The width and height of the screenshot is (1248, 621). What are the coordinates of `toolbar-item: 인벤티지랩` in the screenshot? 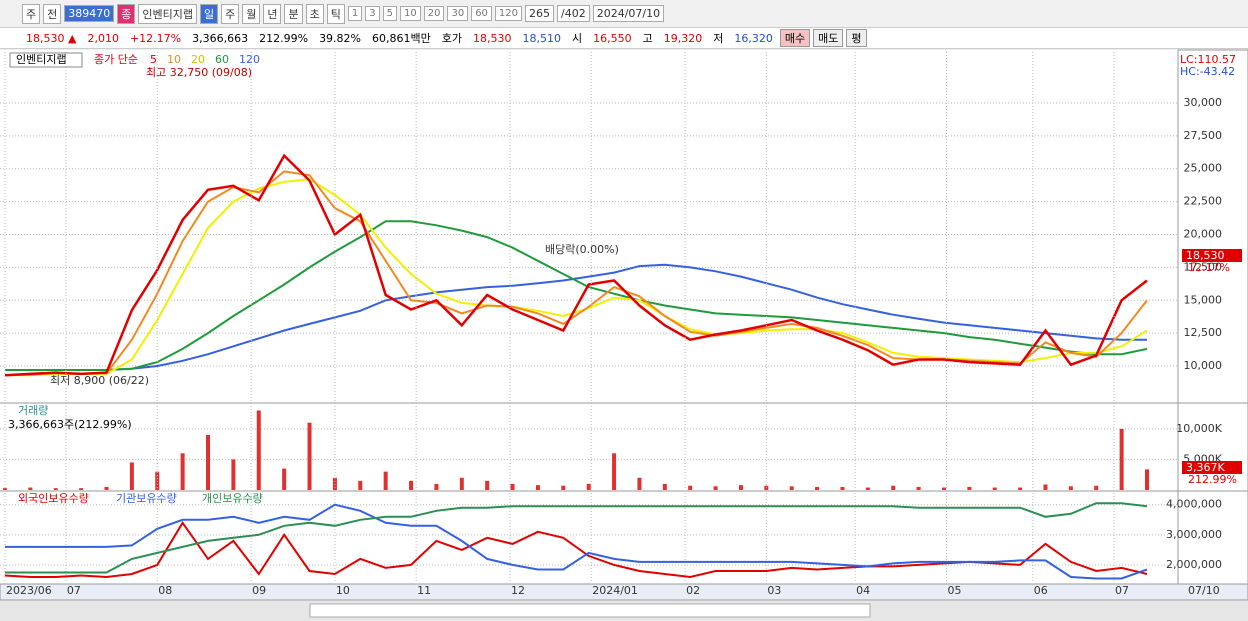 It's located at (167, 13).